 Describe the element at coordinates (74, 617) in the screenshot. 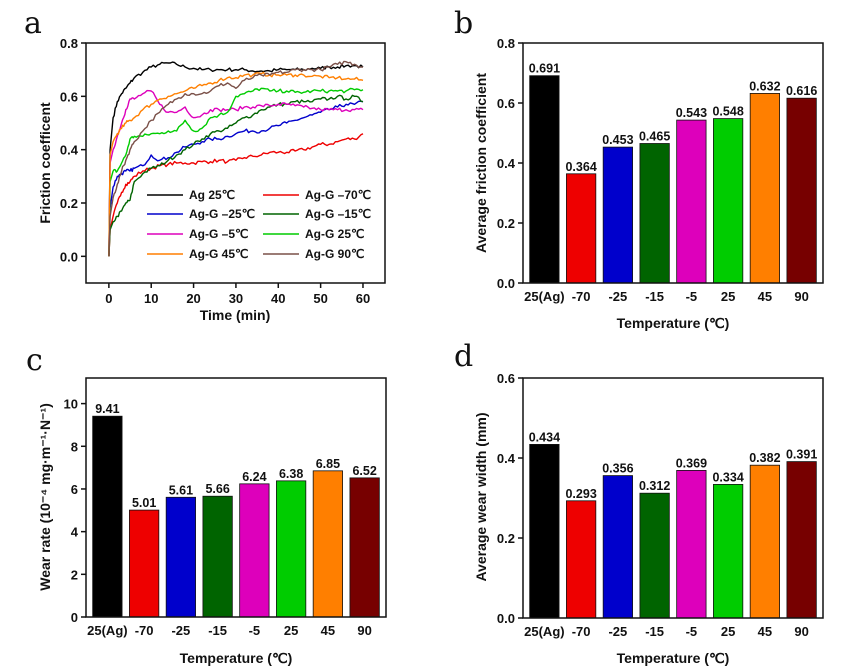

I see `panel-c-y-tick-label: 0` at that location.